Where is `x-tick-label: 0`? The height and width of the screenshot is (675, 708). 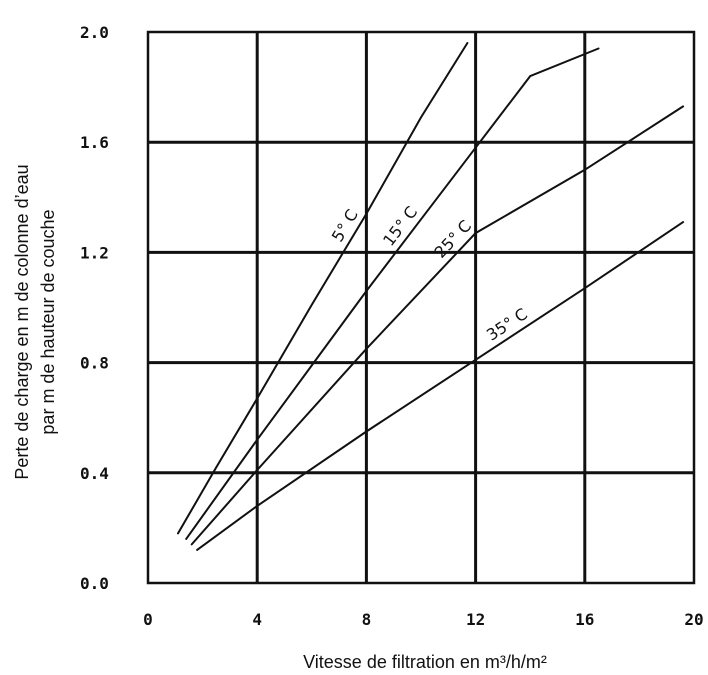
x-tick-label: 0 is located at coordinates (148, 619).